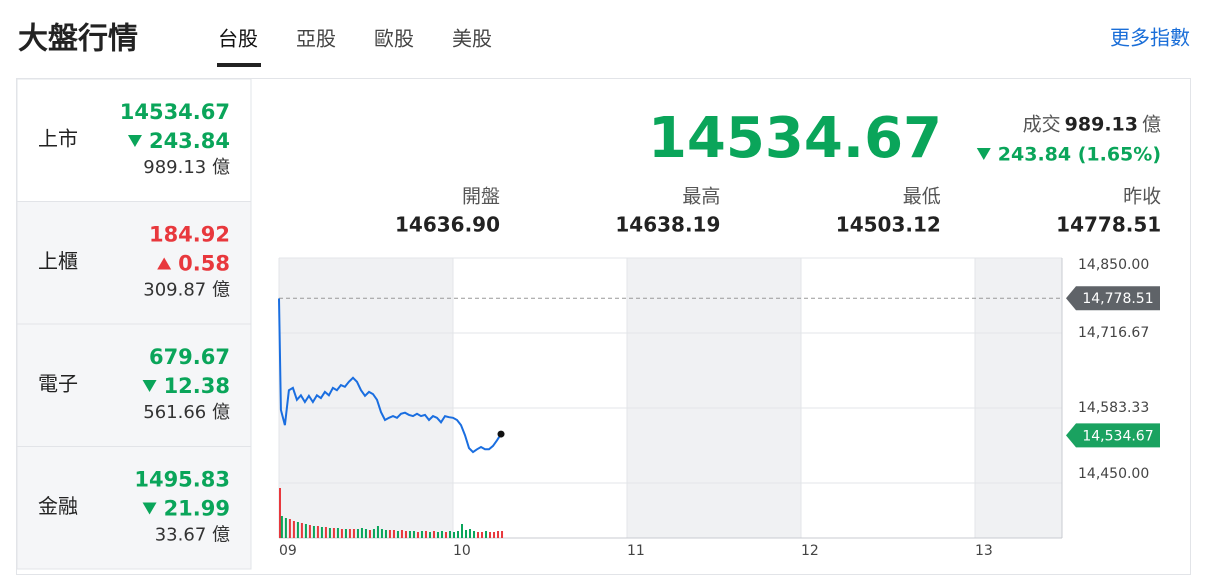  Describe the element at coordinates (636, 551) in the screenshot. I see `x-tick-label: 11` at that location.